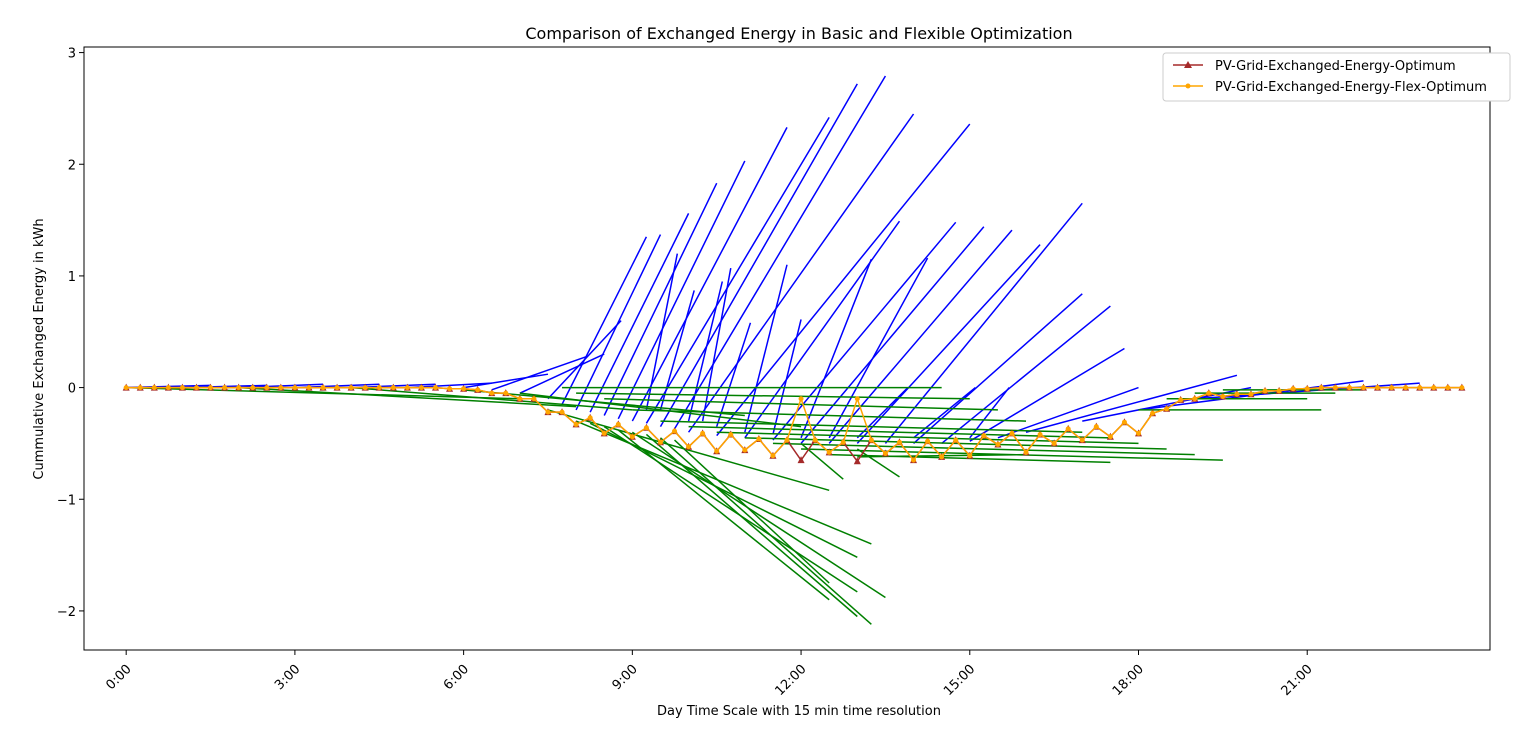  Describe the element at coordinates (72, 165) in the screenshot. I see `y-tick-label: 2` at that location.